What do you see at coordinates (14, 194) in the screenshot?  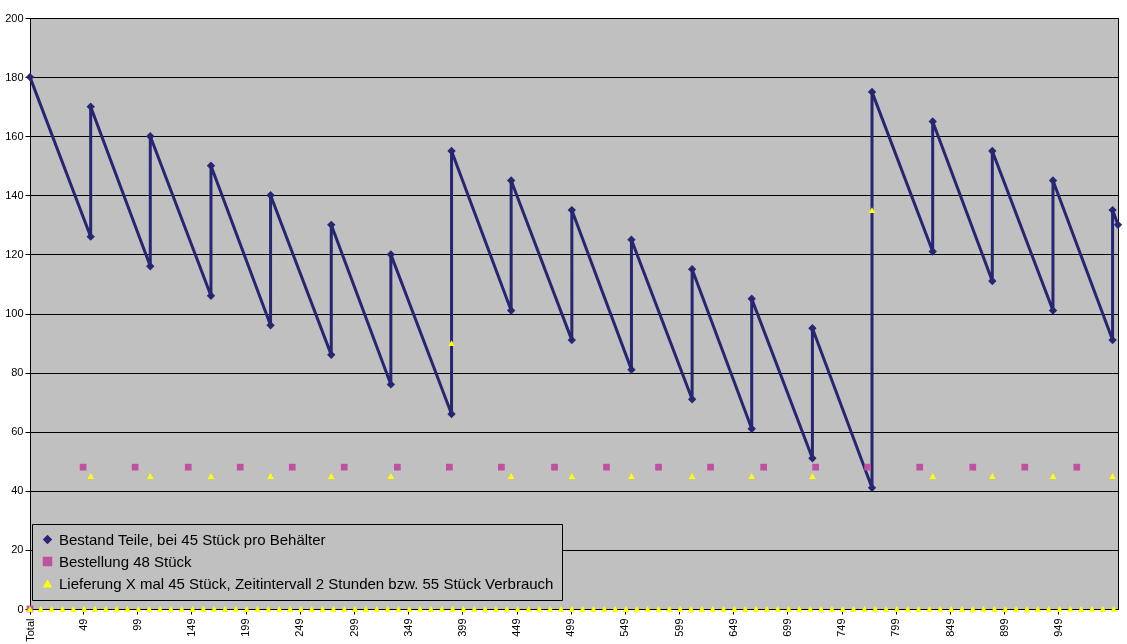 I see `y-tick-label: 140` at bounding box center [14, 194].